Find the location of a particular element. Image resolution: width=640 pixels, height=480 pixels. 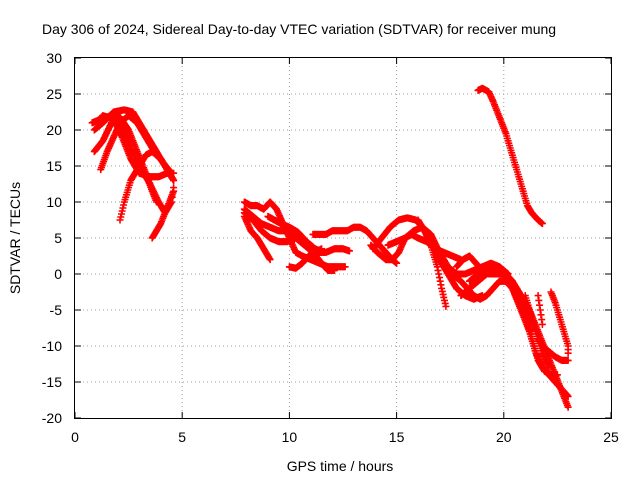

y-tick-label: 10 is located at coordinates (54, 202).